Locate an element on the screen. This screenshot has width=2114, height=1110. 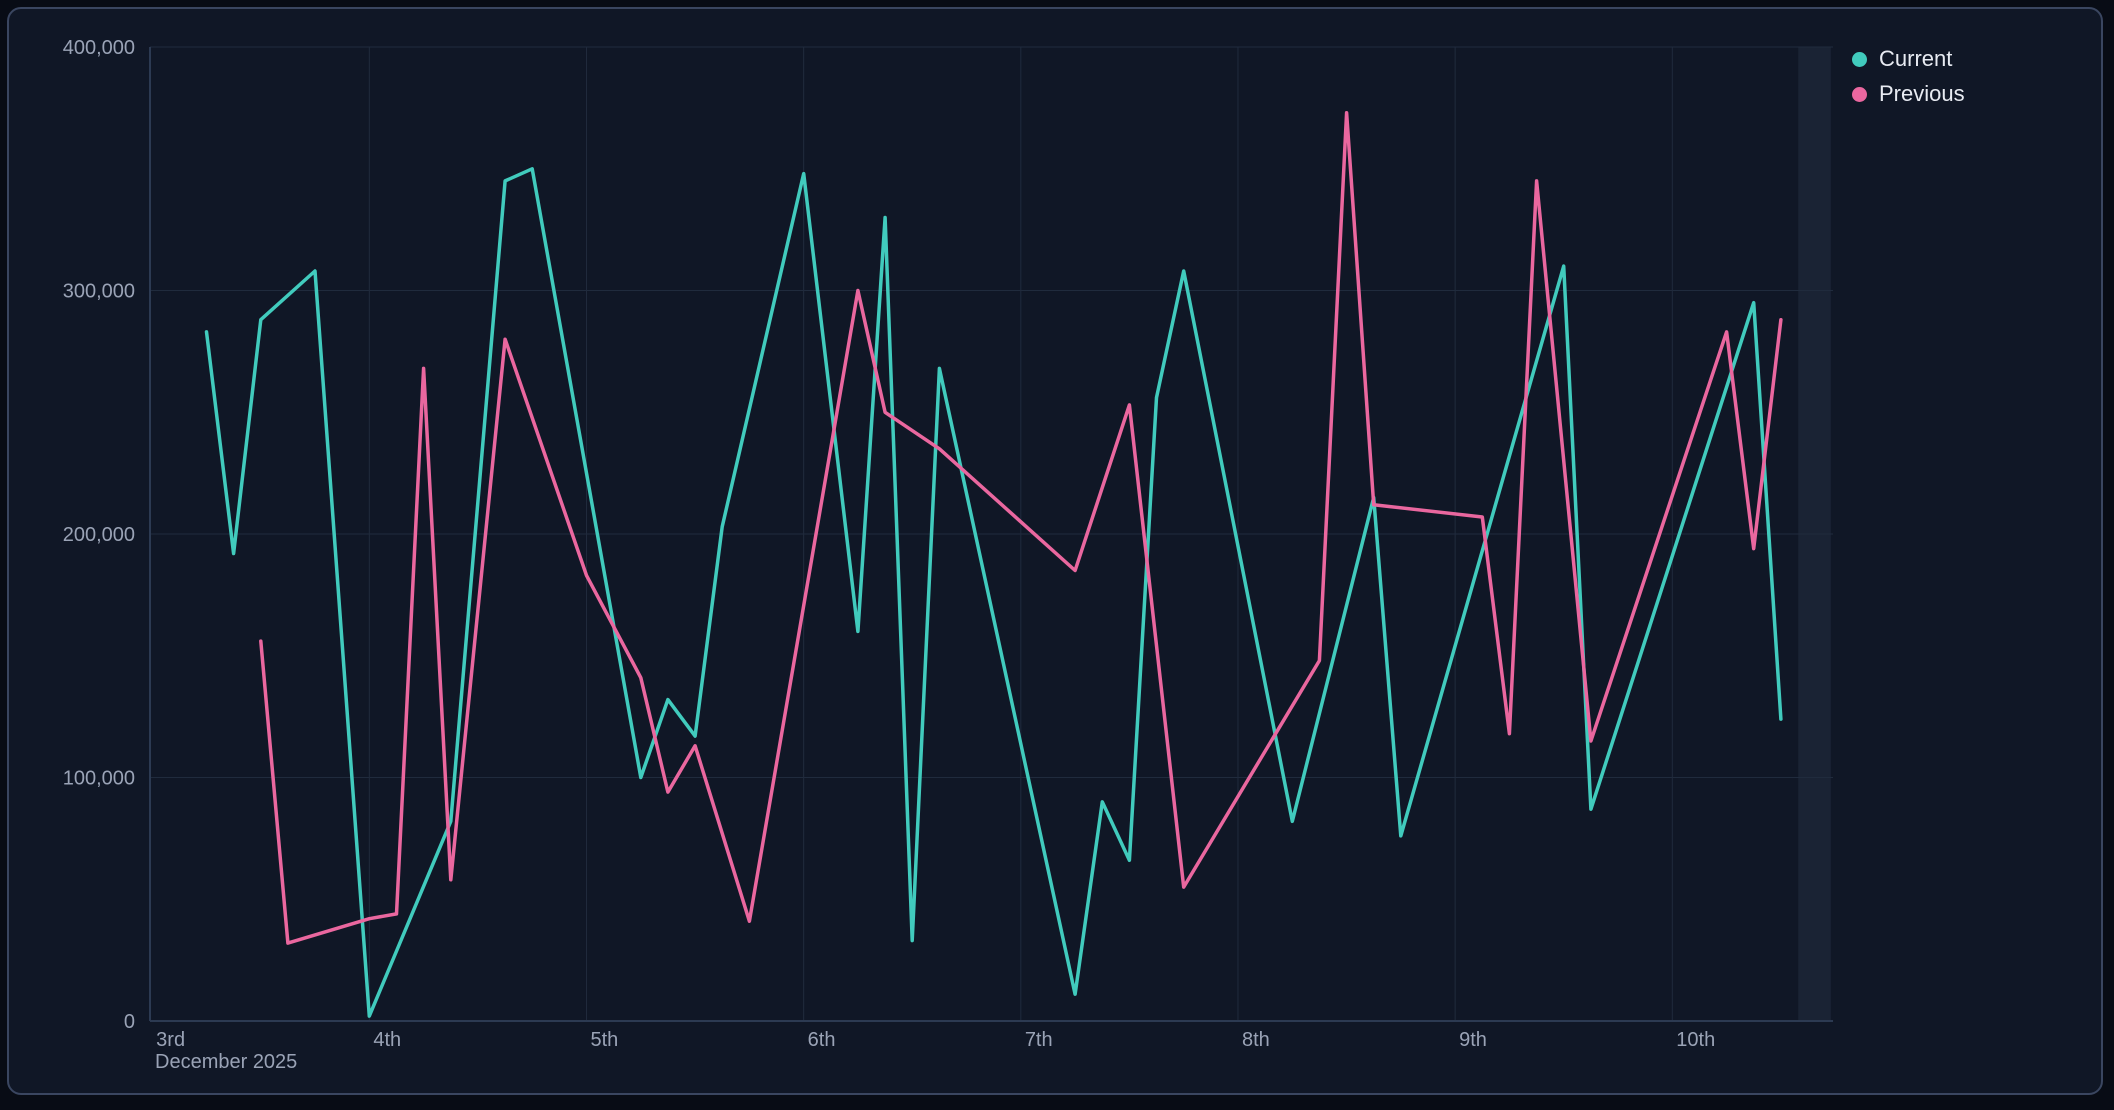
x-tick-label: 6th is located at coordinates (822, 1040).